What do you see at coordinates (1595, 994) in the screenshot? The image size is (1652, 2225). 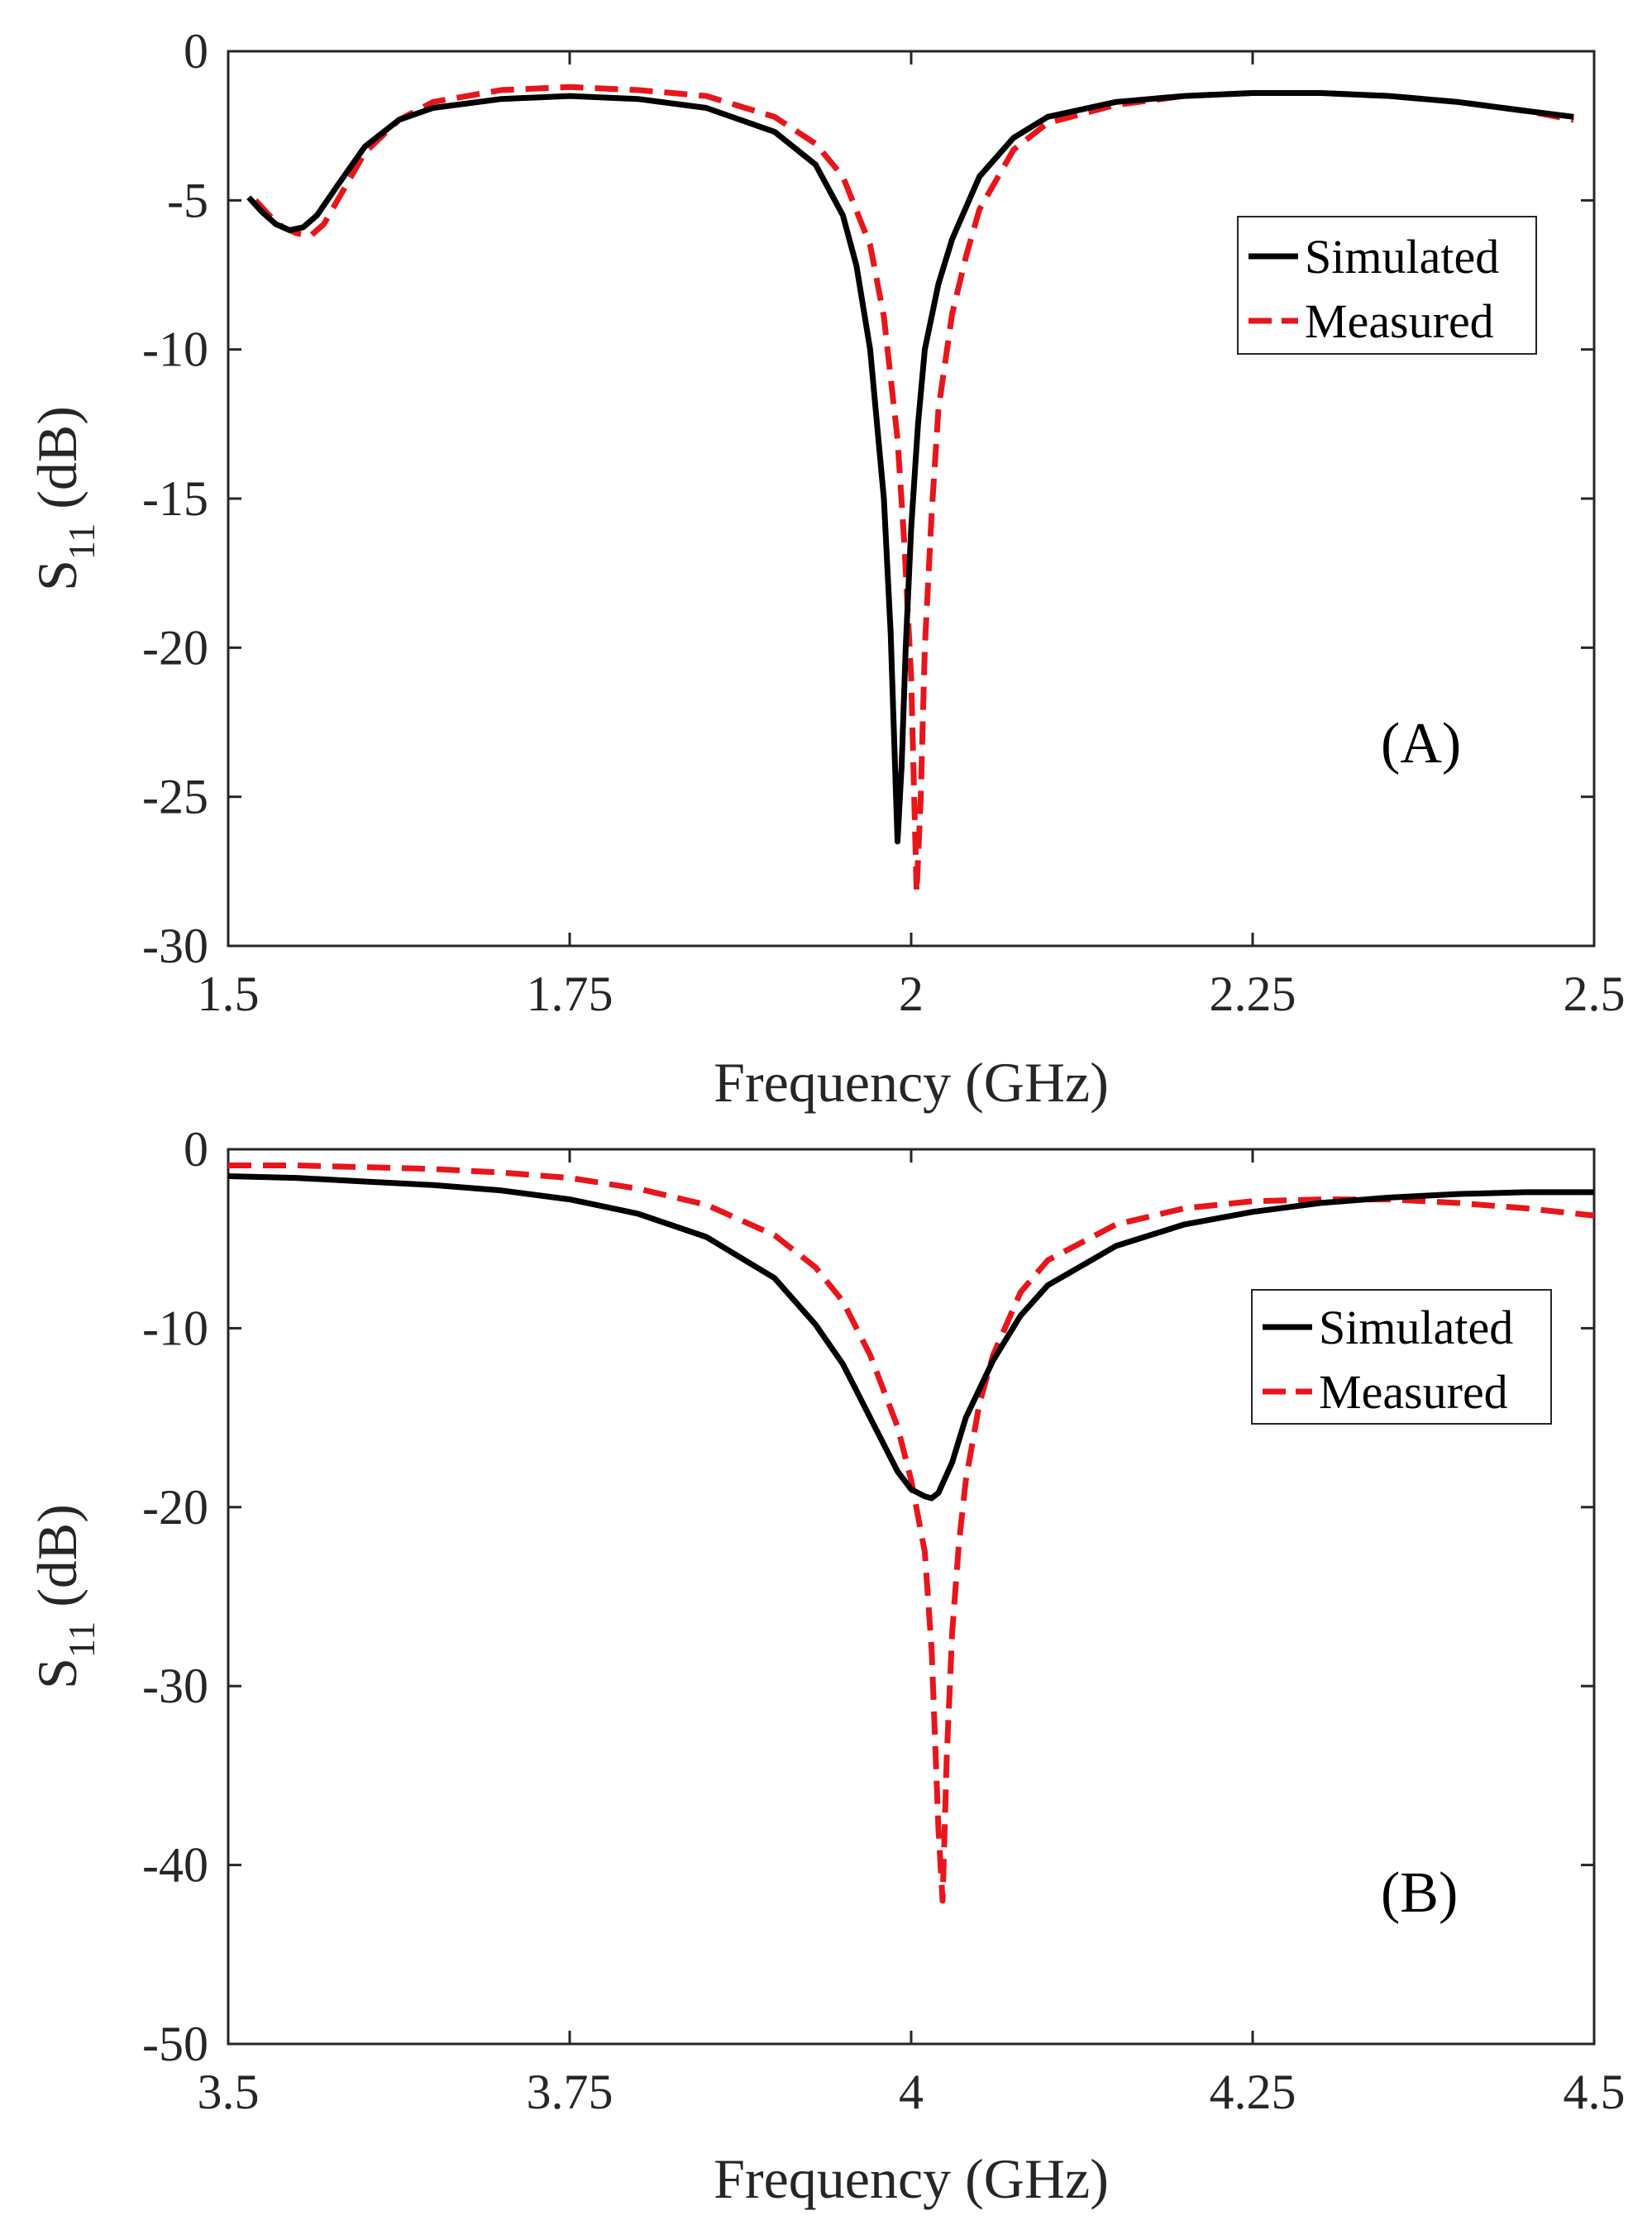 I see `x-tick-label-a-4: 2.5` at bounding box center [1595, 994].